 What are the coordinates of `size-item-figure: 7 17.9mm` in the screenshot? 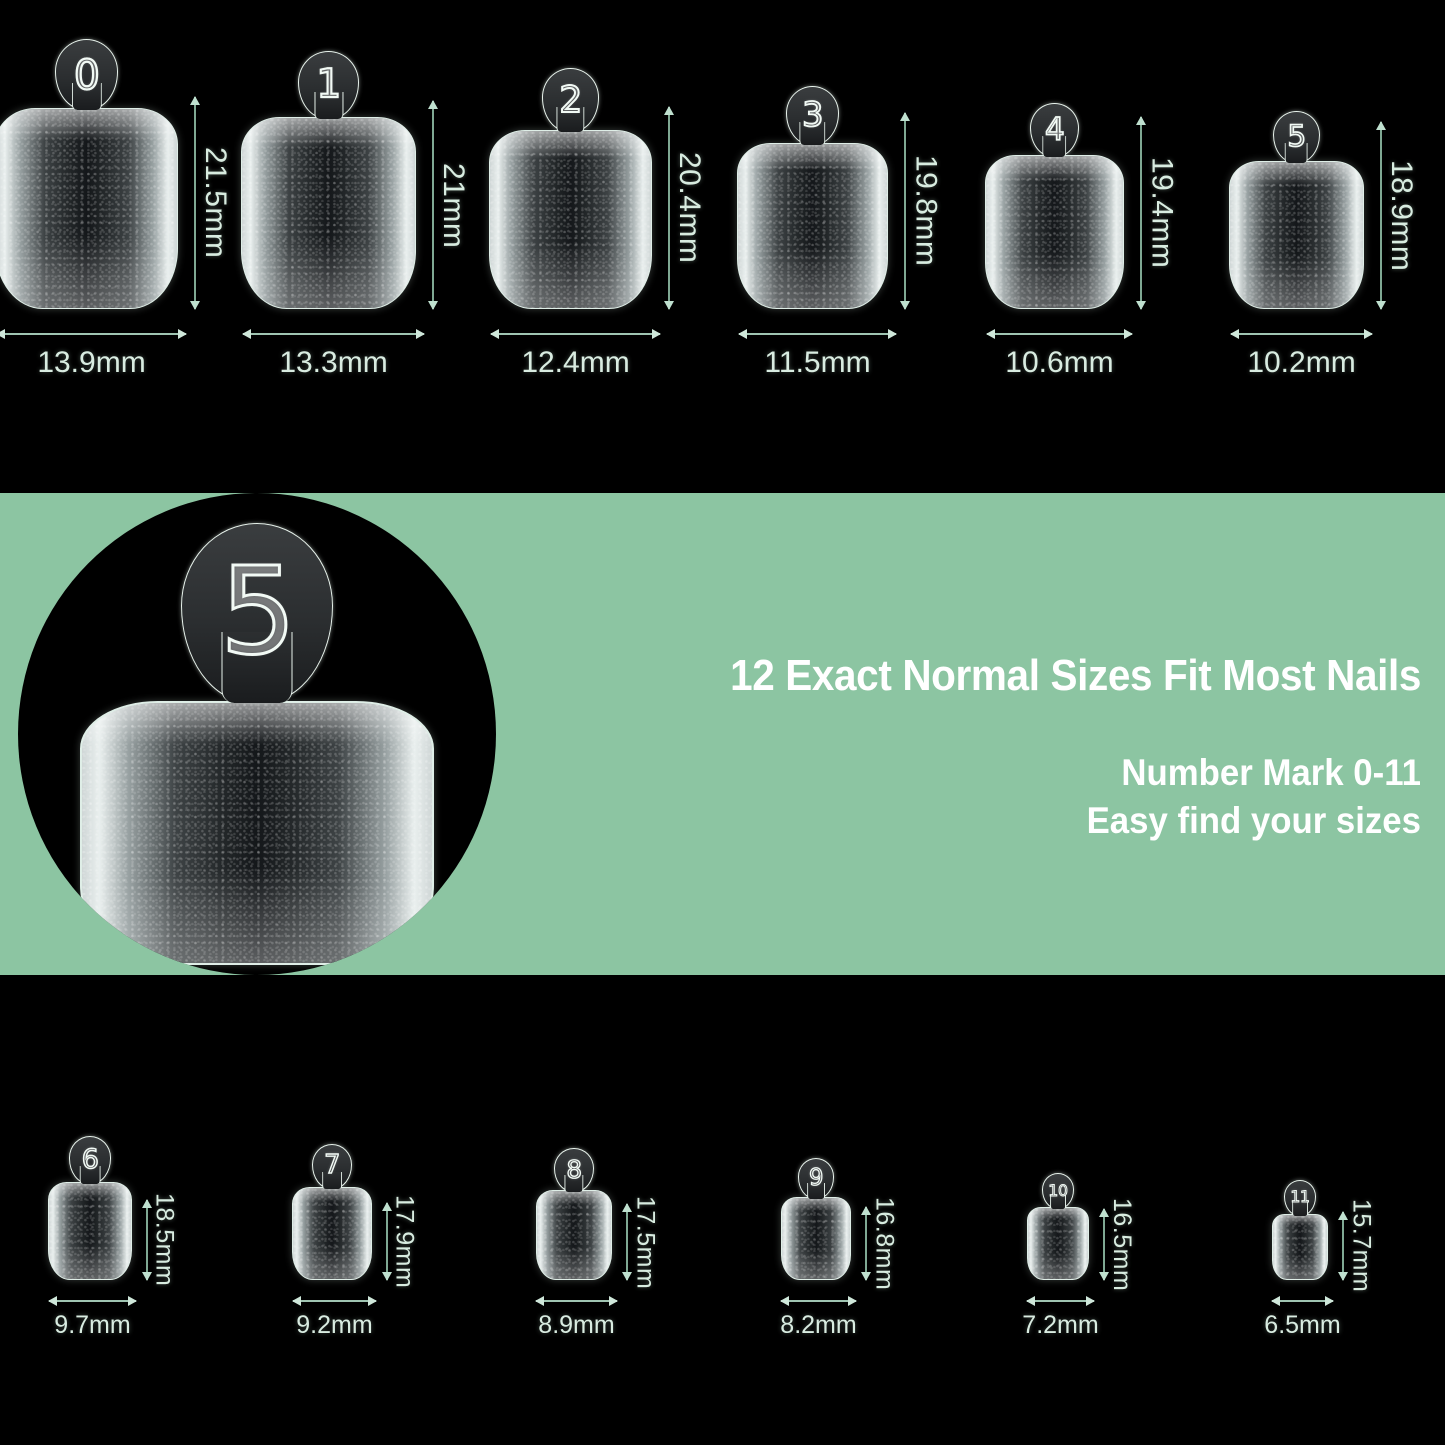 It's located at (355, 1215).